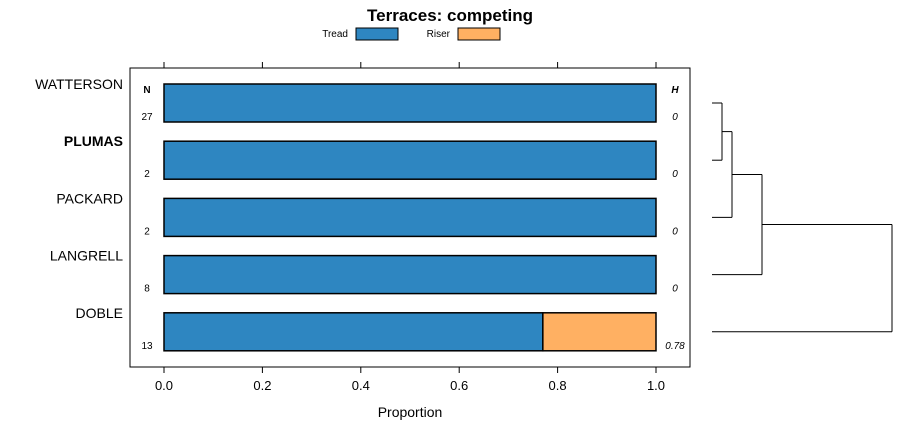 The image size is (900, 440). What do you see at coordinates (146, 90) in the screenshot?
I see `n-column-header: N` at bounding box center [146, 90].